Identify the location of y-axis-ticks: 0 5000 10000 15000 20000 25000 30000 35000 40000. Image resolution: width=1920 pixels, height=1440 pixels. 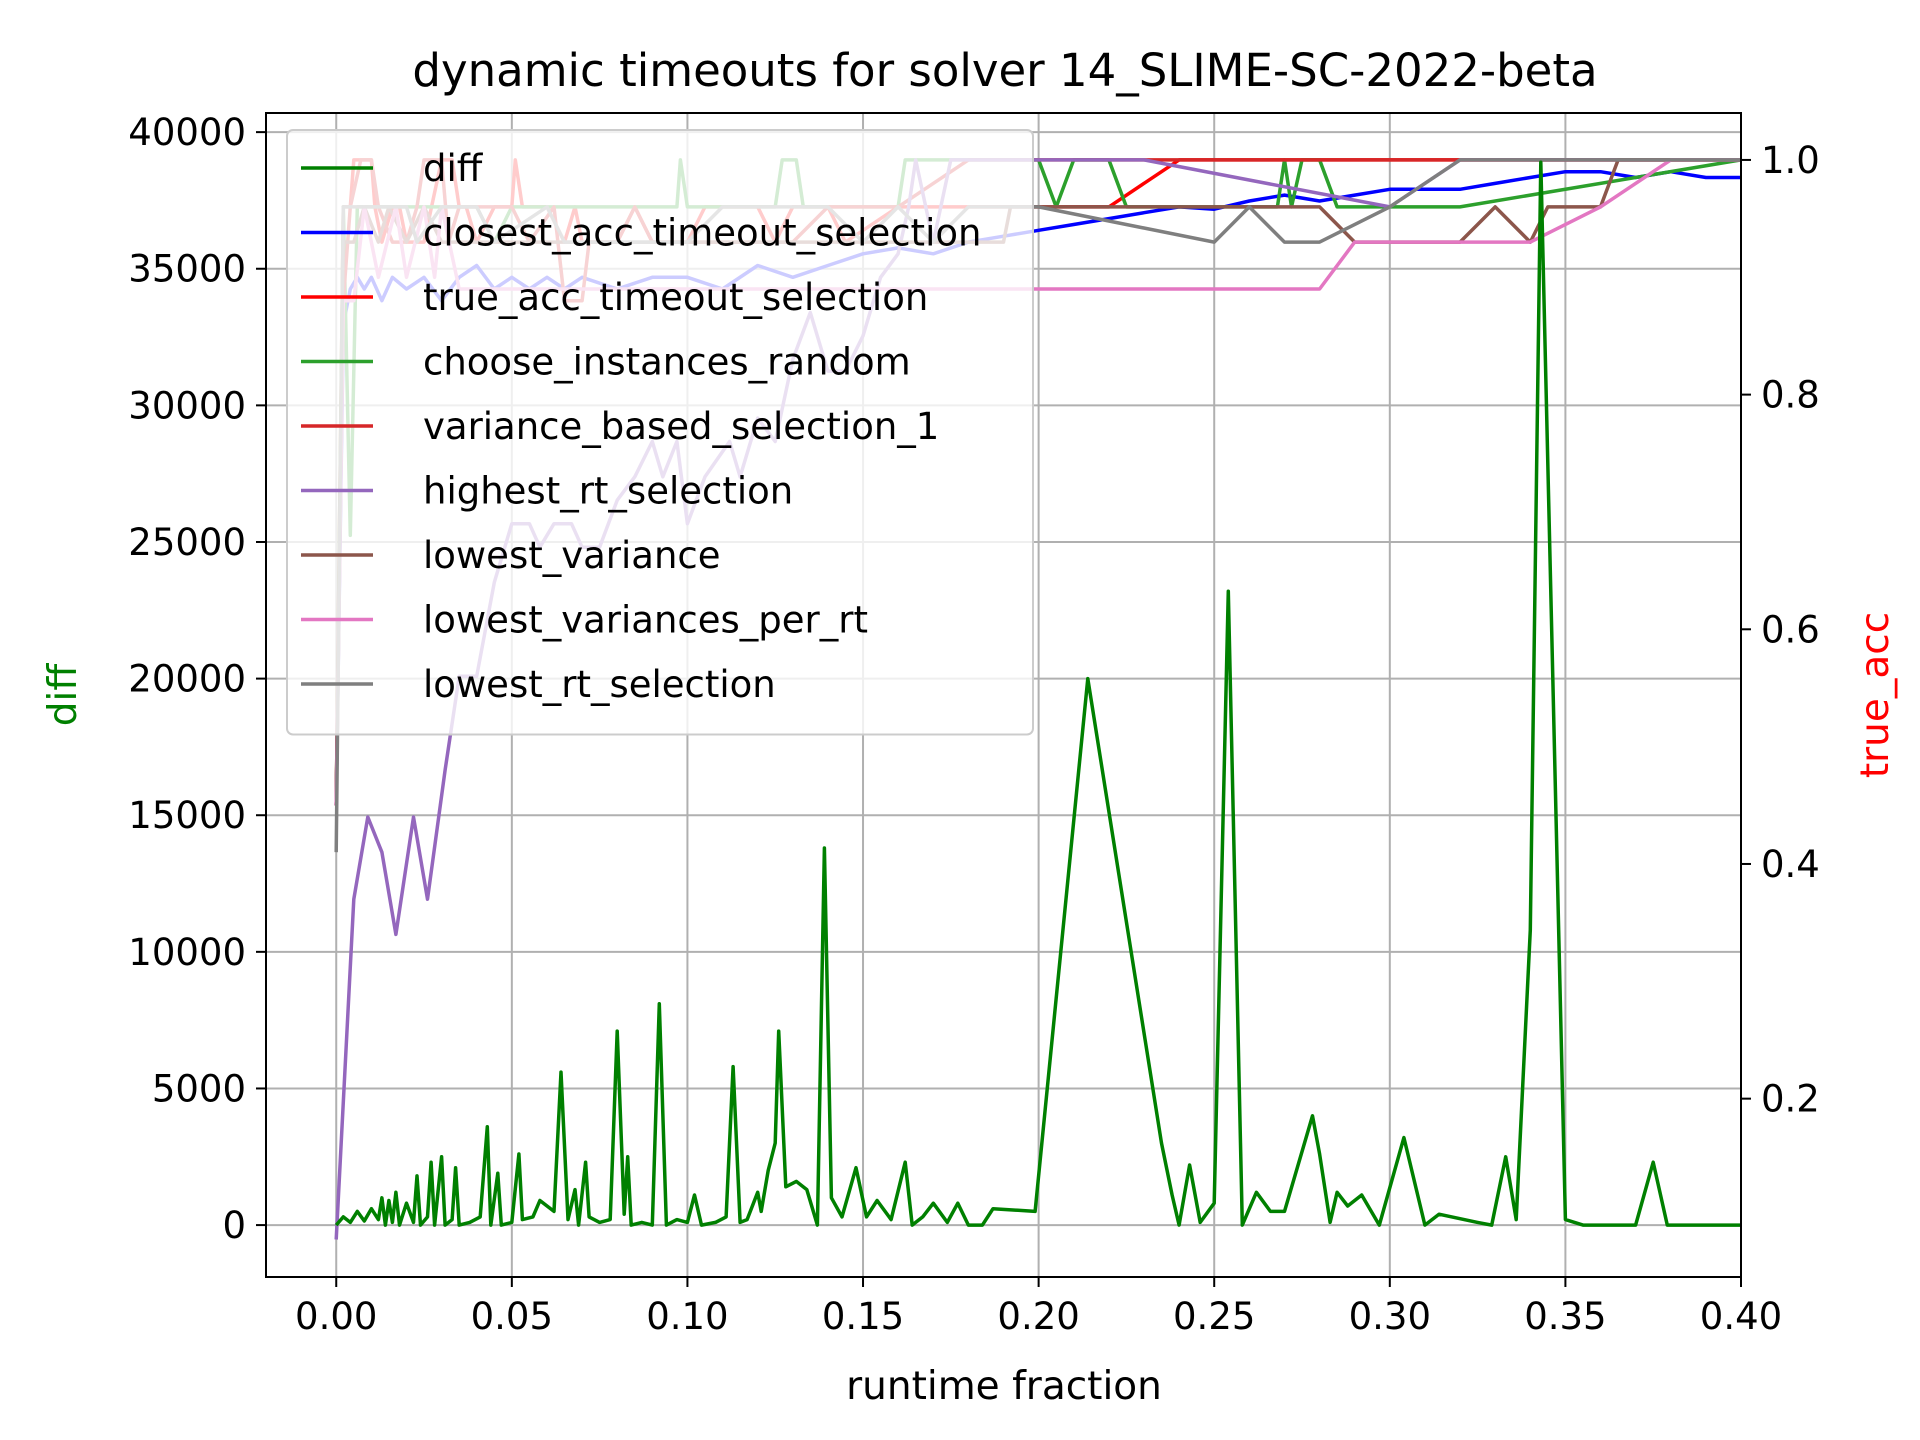
(197, 679).